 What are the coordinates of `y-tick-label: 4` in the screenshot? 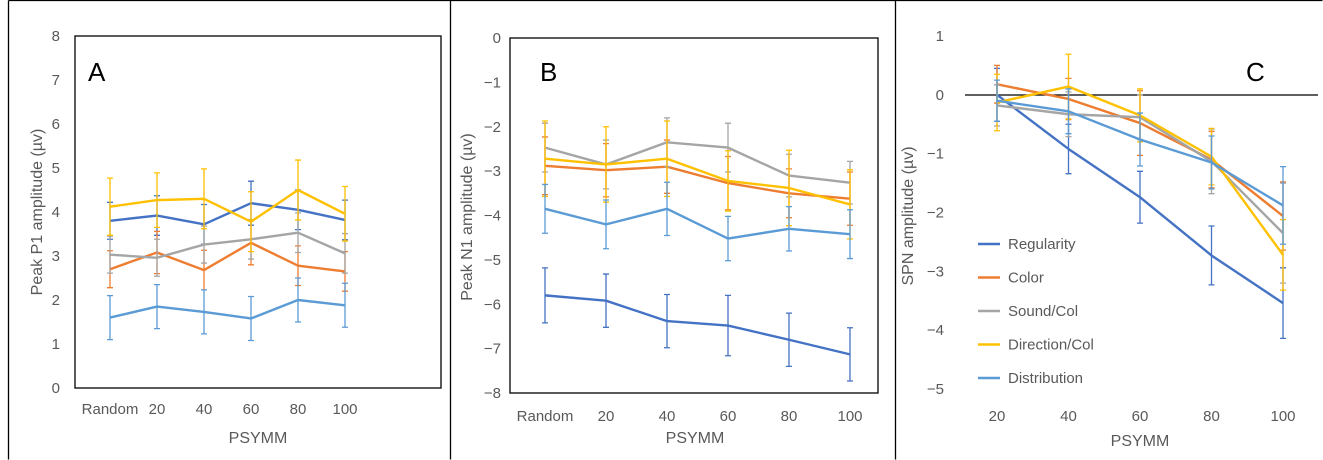 It's located at (56, 212).